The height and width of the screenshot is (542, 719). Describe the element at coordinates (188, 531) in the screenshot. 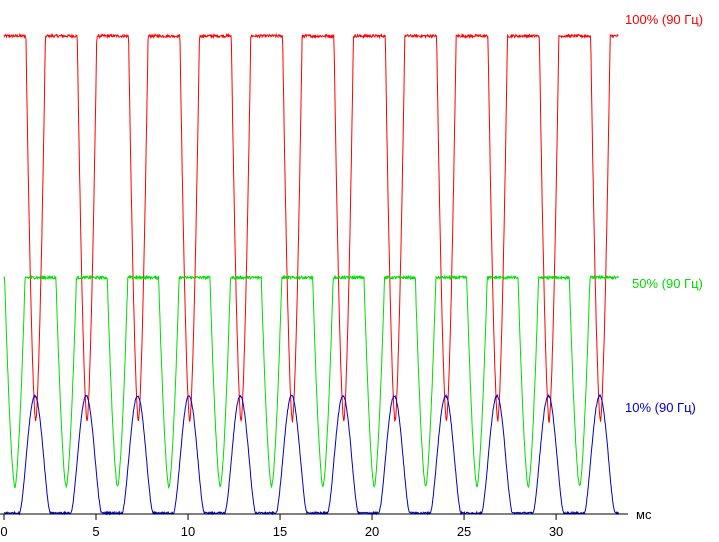

I see `x-tick-label: 10` at that location.